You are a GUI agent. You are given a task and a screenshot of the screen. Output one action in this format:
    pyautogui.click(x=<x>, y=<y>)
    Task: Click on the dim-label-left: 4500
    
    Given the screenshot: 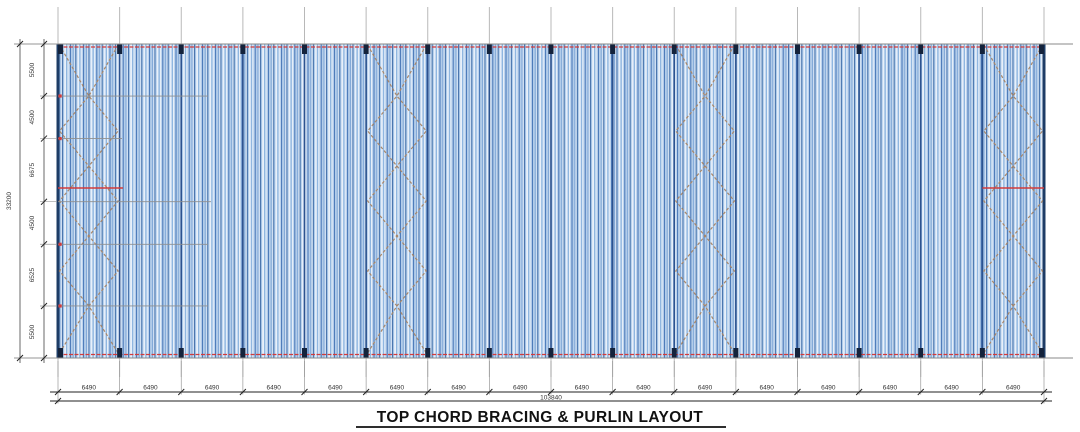 What is the action you would take?
    pyautogui.click(x=32, y=117)
    